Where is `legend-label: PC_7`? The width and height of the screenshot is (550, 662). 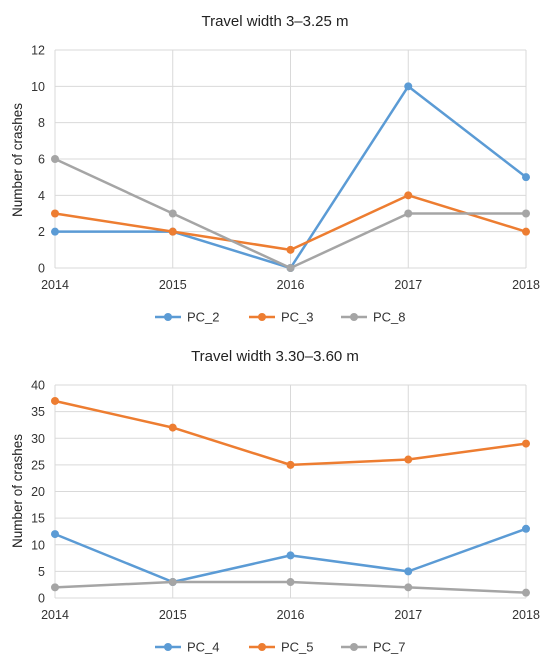
legend-label: PC_7 is located at coordinates (389, 647).